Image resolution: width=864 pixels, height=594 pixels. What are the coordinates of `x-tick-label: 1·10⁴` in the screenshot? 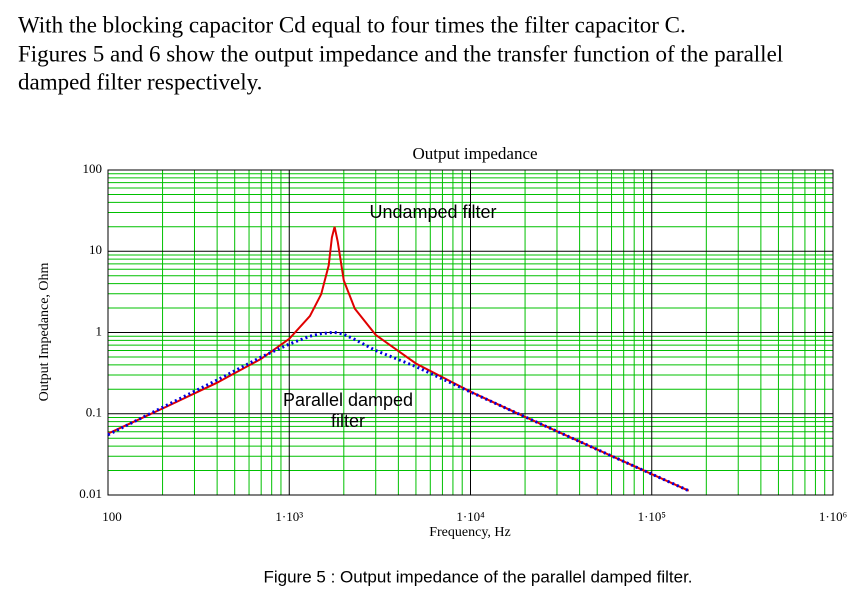 It's located at (470, 516).